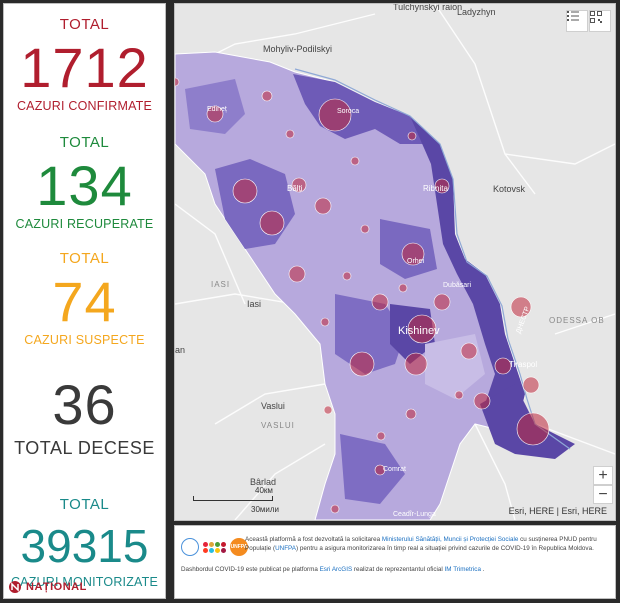 Image resolution: width=620 pixels, height=603 pixels. Describe the element at coordinates (273, 406) in the screenshot. I see `place-label: Vaslui` at that location.